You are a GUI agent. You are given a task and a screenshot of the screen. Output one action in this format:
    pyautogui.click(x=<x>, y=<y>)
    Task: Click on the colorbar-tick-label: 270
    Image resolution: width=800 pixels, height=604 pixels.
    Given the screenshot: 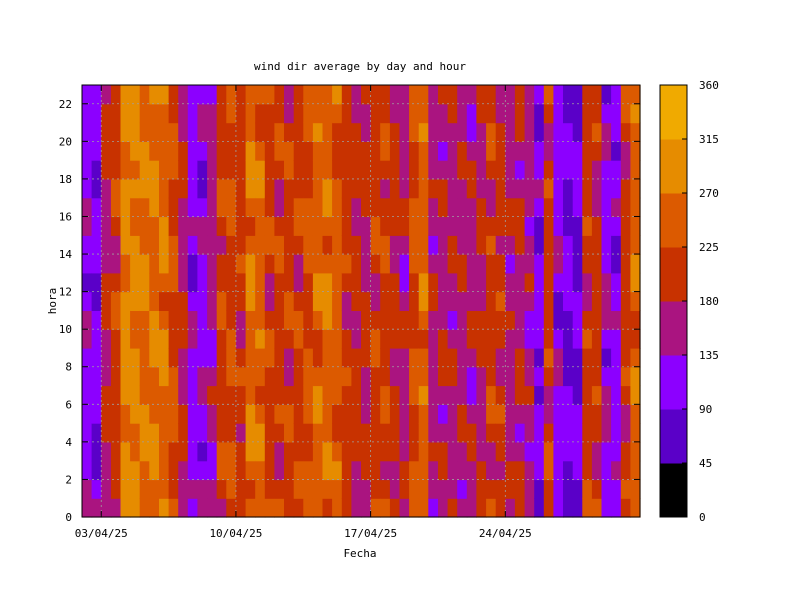 What is the action you would take?
    pyautogui.click(x=709, y=193)
    